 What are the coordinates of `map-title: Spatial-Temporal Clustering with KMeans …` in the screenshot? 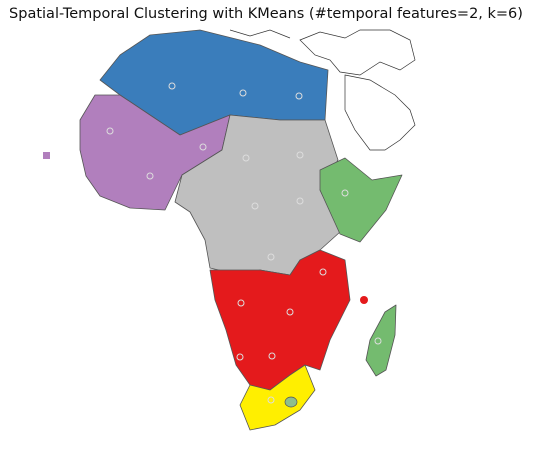 It's located at (266, 14).